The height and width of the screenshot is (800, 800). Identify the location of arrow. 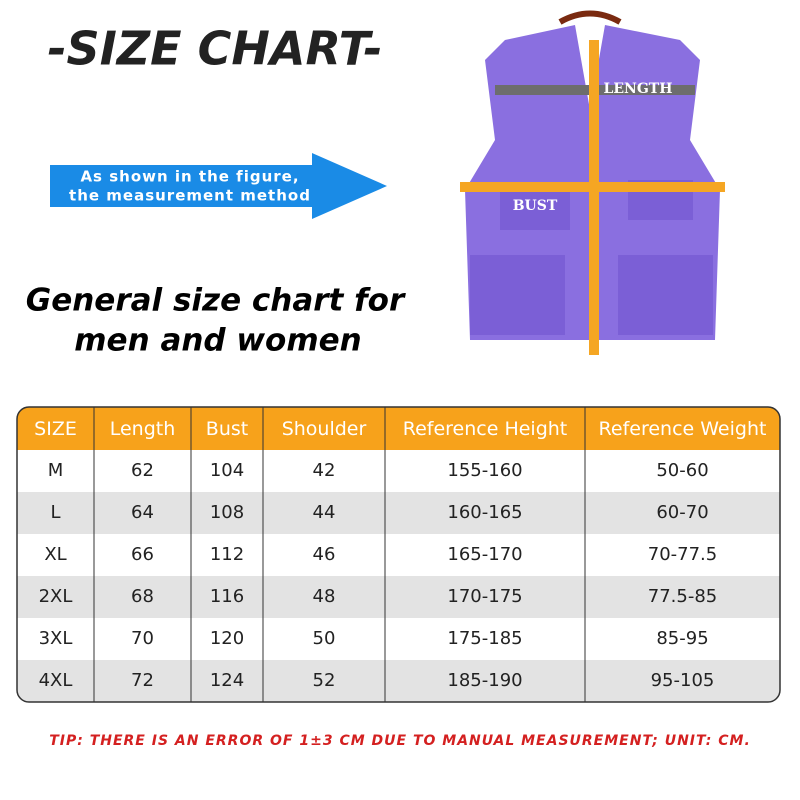
(218, 186).